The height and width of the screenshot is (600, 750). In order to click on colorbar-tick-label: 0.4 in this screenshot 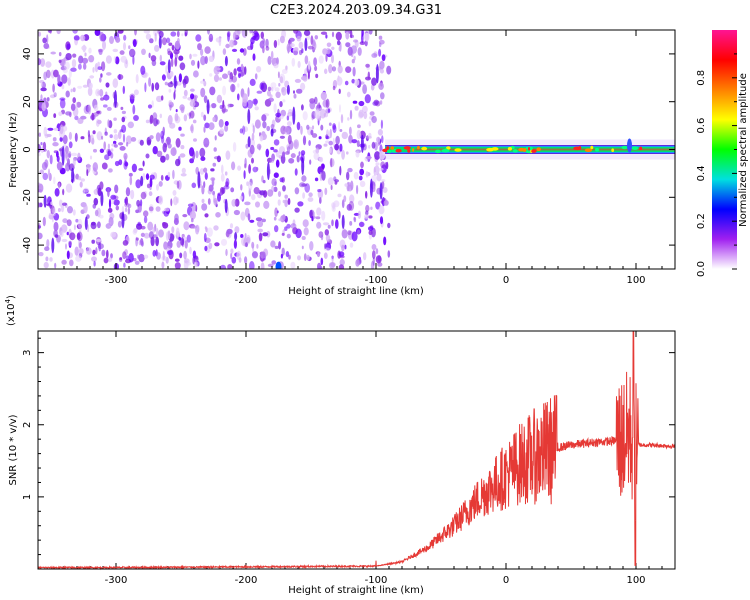, I will do `click(701, 173)`.